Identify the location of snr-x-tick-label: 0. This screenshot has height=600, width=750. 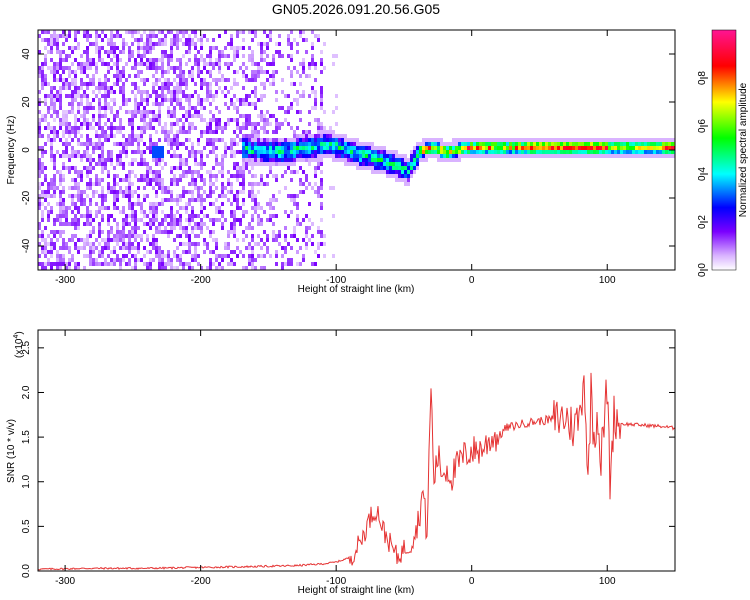
(472, 581).